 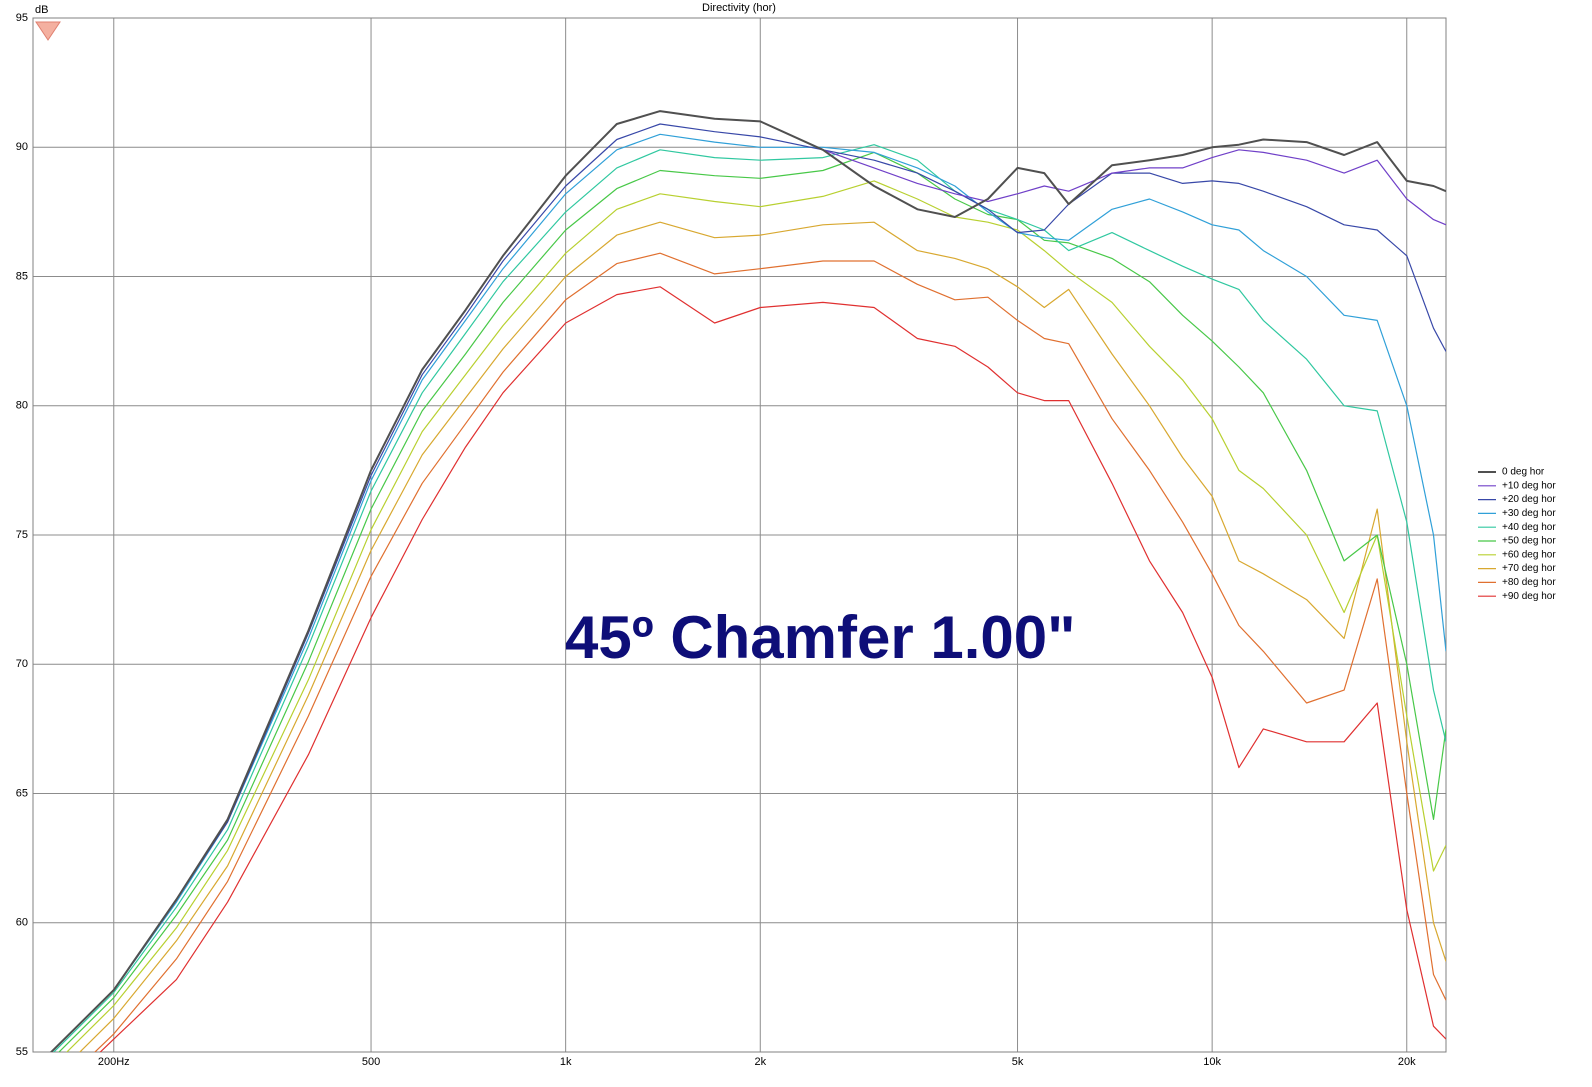 What do you see at coordinates (22, 1052) in the screenshot?
I see `y-tick-label: 55` at bounding box center [22, 1052].